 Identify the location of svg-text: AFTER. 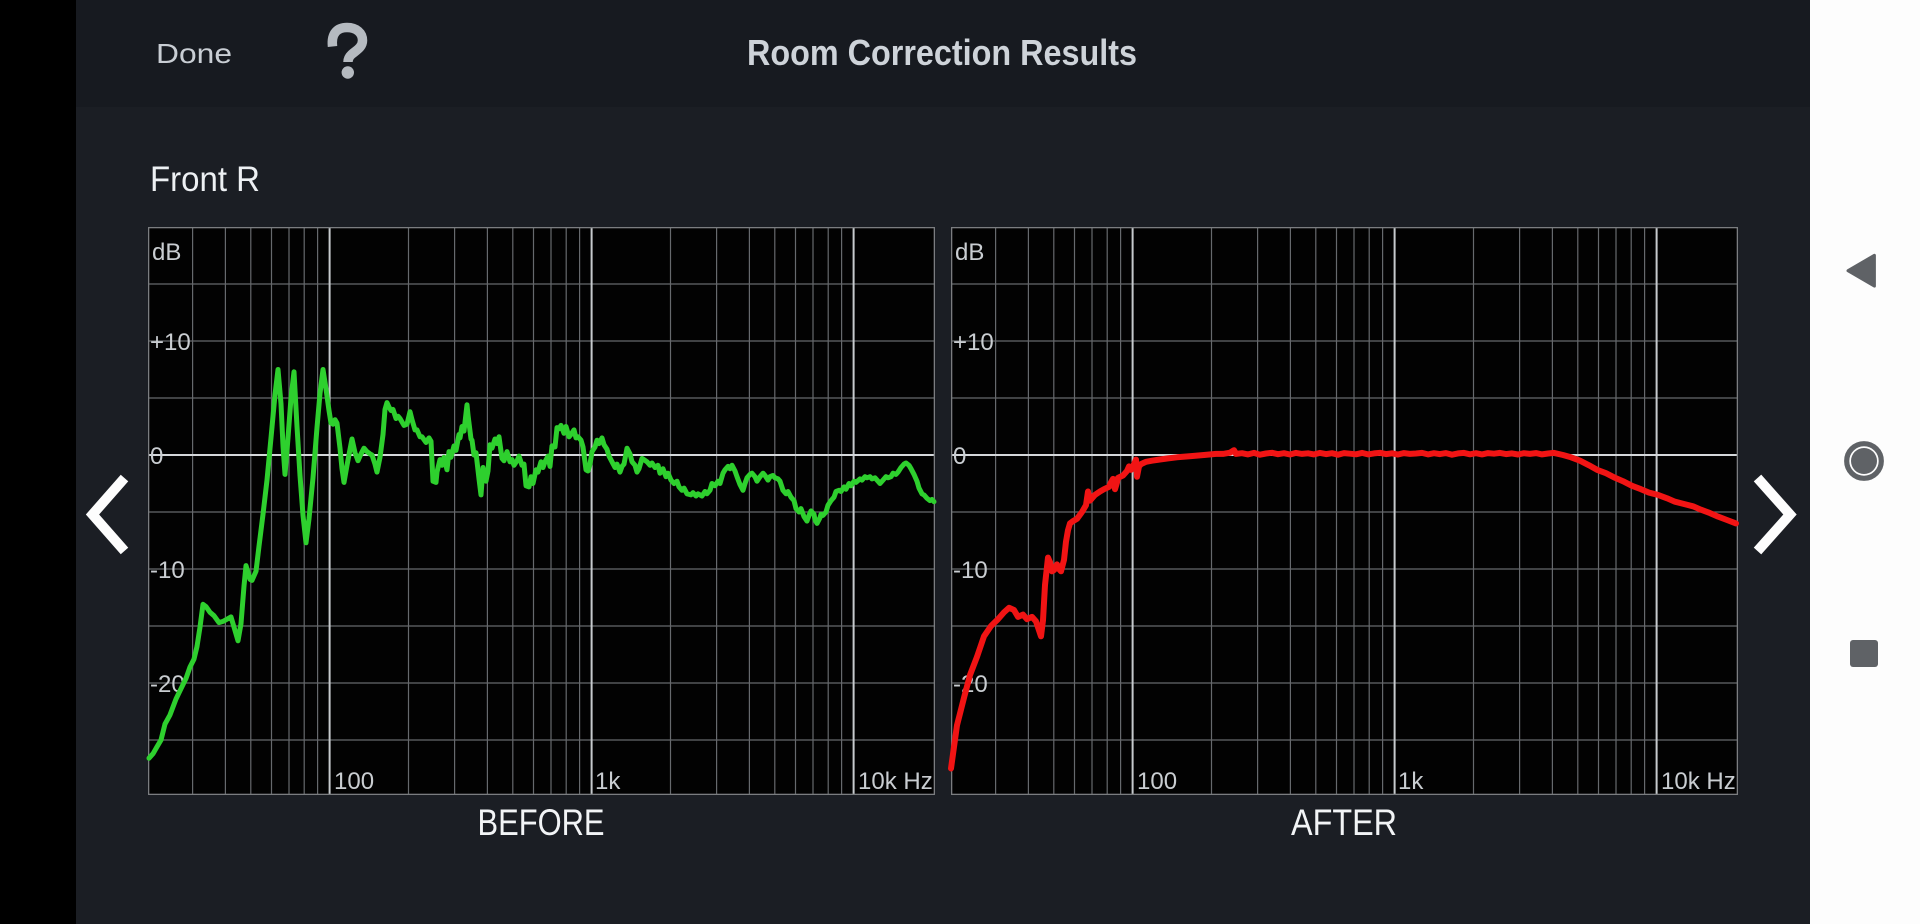
(1344, 822).